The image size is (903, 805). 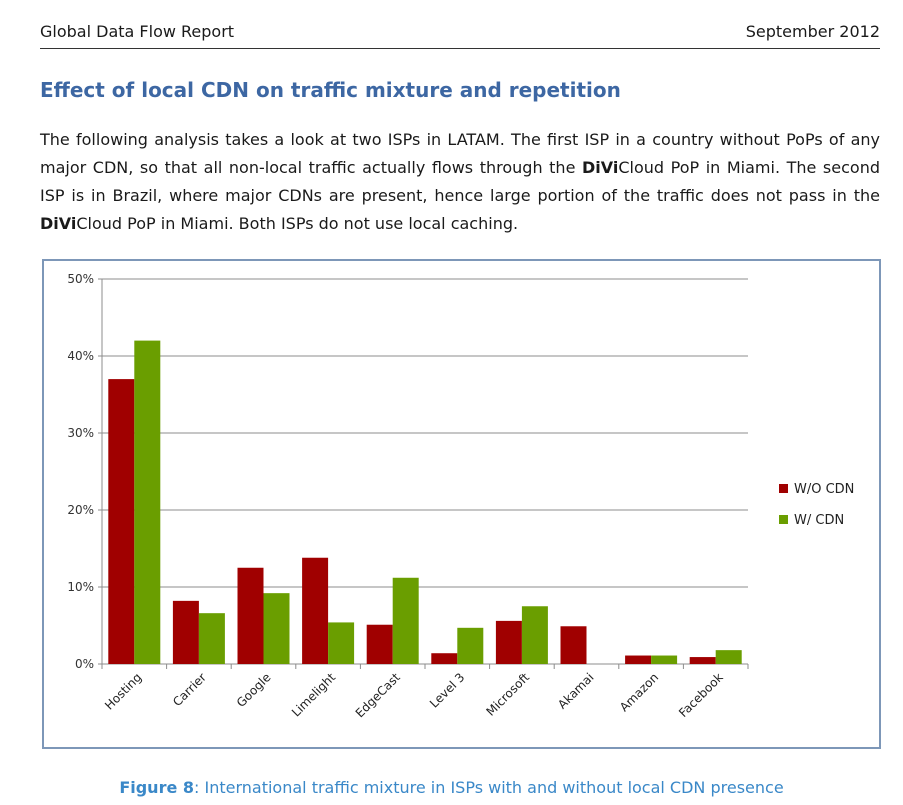 I want to click on bar-w-o-cdn-limelight, so click(x=315, y=610).